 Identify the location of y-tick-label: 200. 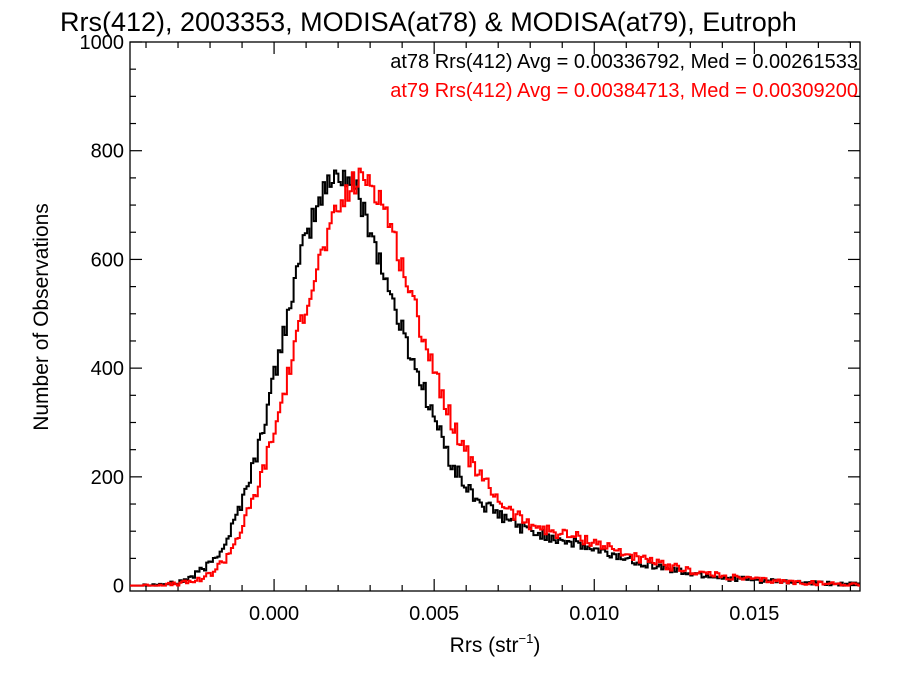
(107, 478).